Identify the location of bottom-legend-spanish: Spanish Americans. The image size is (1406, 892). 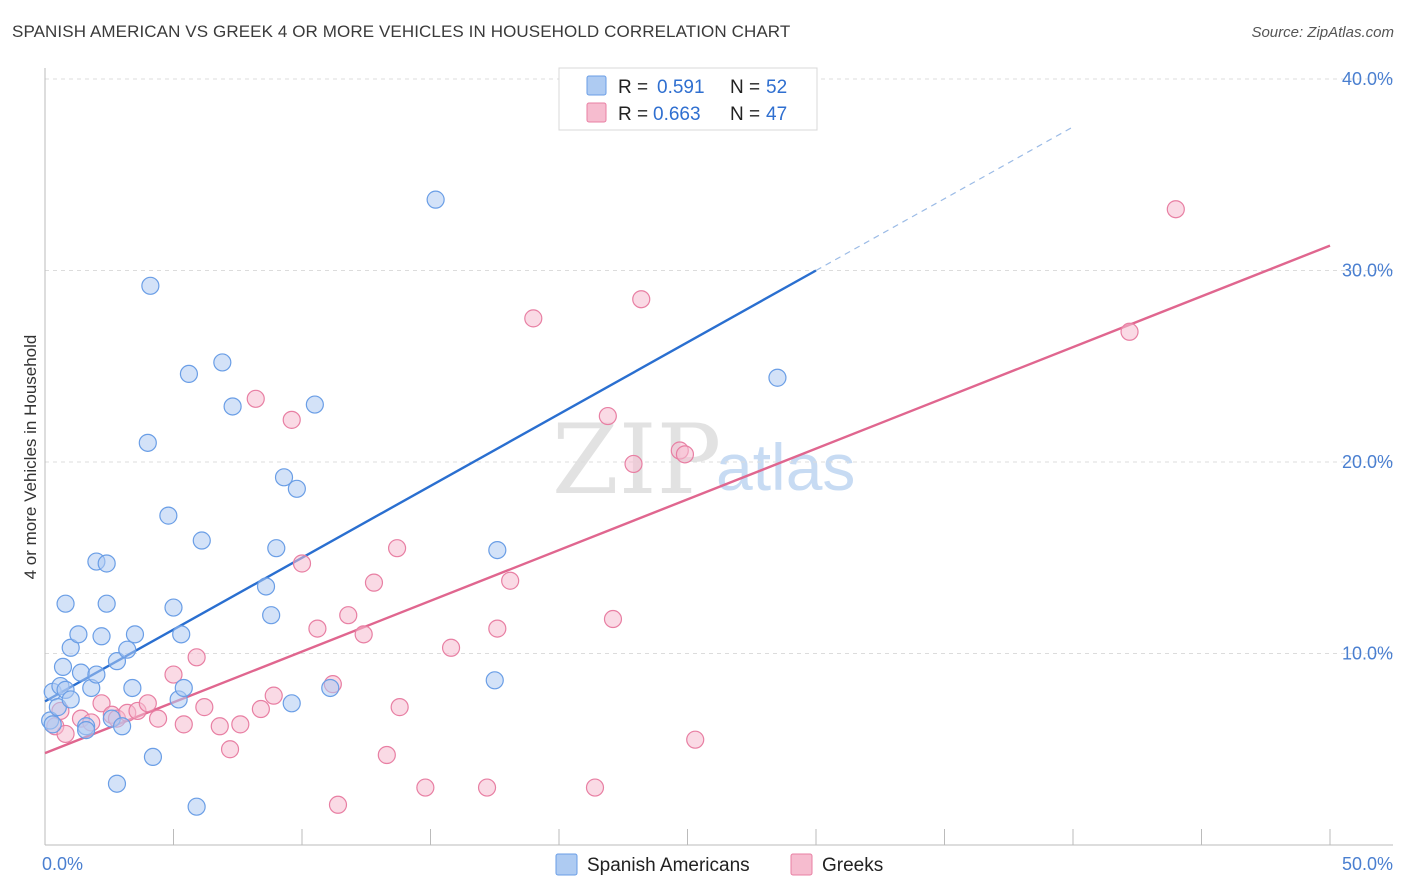
(668, 865).